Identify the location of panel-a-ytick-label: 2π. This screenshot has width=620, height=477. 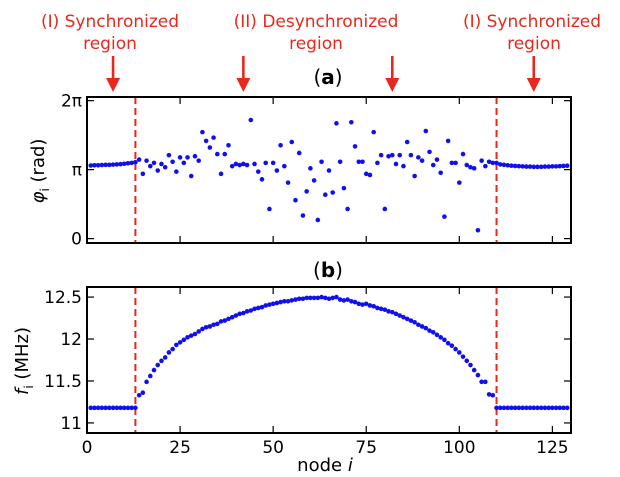
(71, 102).